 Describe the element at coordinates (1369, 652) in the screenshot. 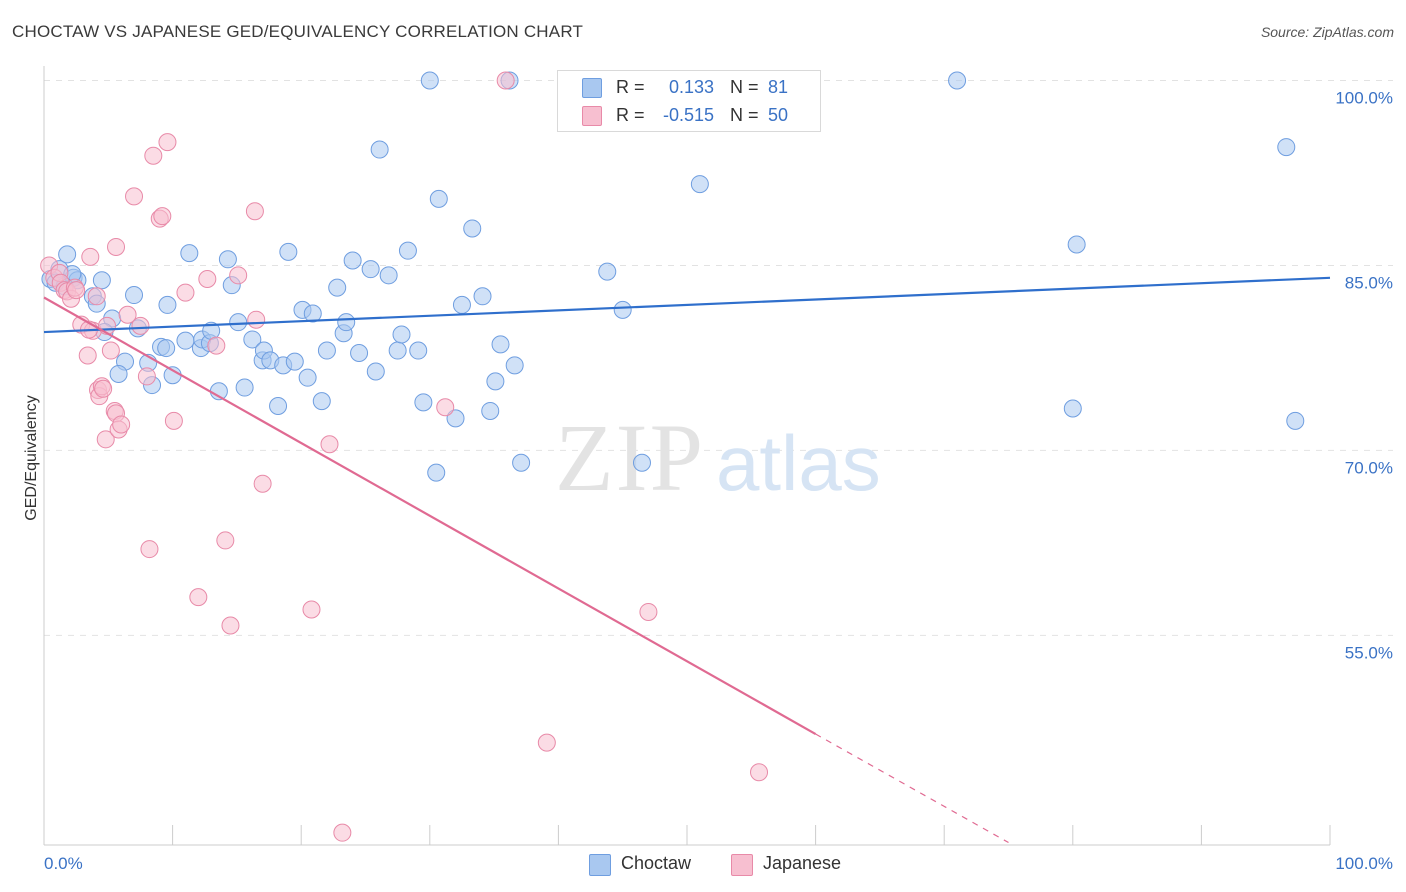

I see `y-tick-label: 55.0%` at that location.